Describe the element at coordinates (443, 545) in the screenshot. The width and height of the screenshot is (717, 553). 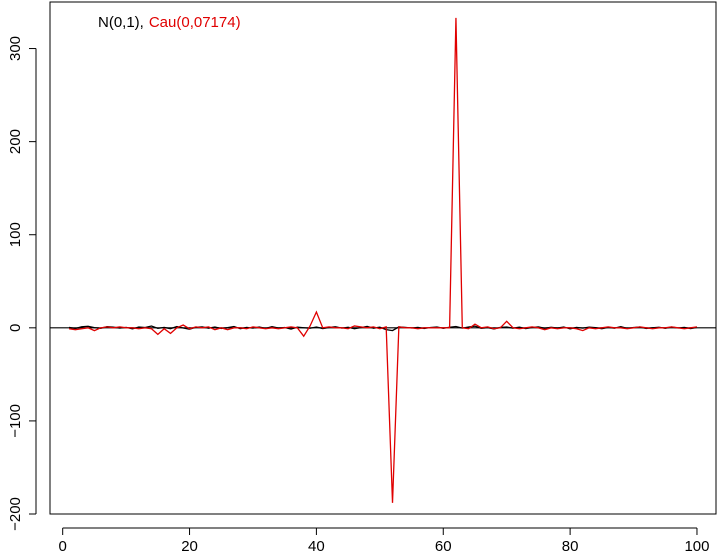
I see `x-tick-label: 60` at that location.